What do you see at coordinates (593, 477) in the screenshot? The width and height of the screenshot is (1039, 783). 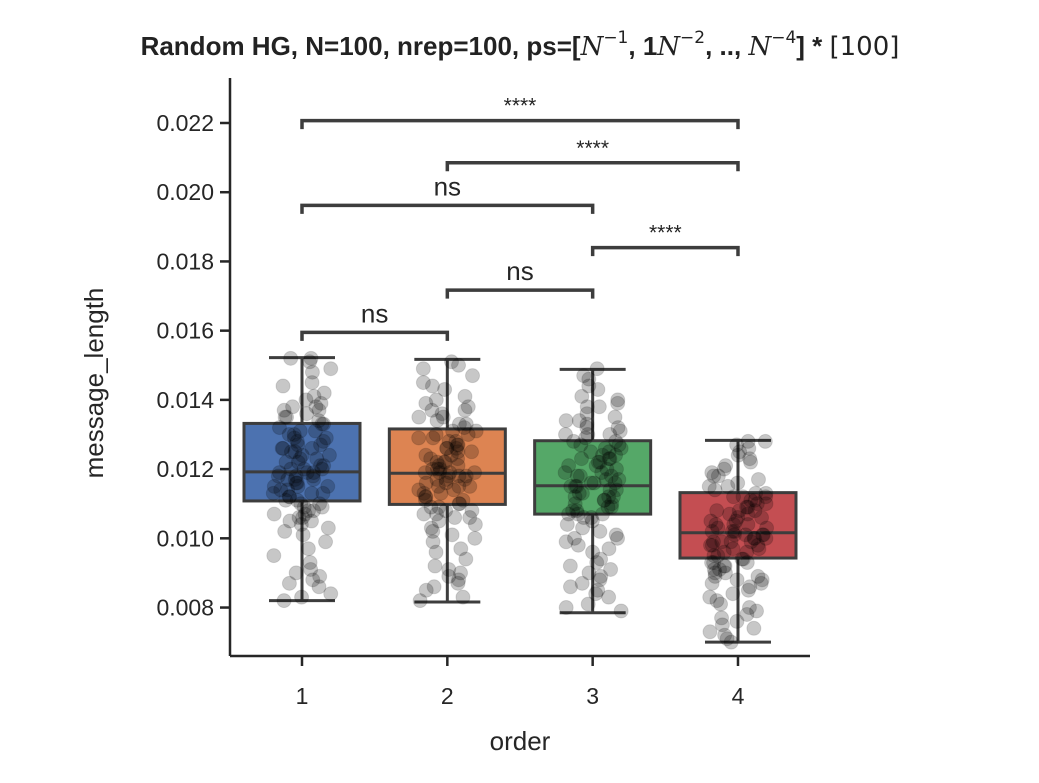 I see `box-body` at bounding box center [593, 477].